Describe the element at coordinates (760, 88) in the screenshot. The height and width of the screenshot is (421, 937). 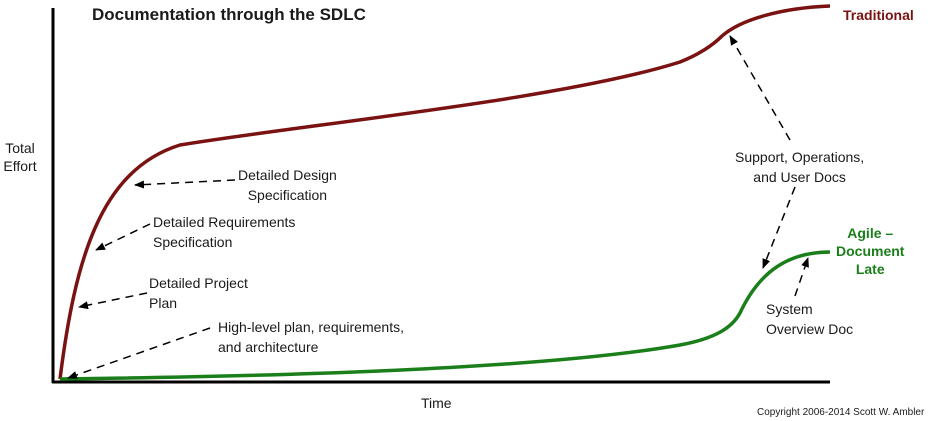
I see `support-arrow-to-traditional` at that location.